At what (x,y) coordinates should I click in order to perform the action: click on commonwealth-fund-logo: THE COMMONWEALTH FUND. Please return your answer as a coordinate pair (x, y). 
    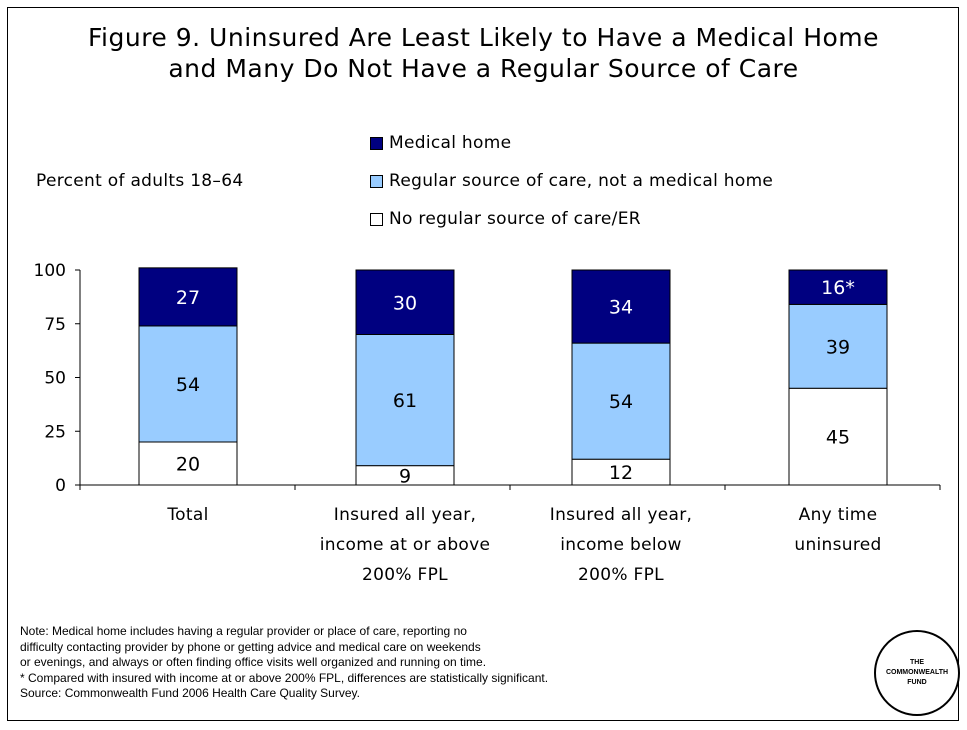
    Looking at the image, I should click on (917, 673).